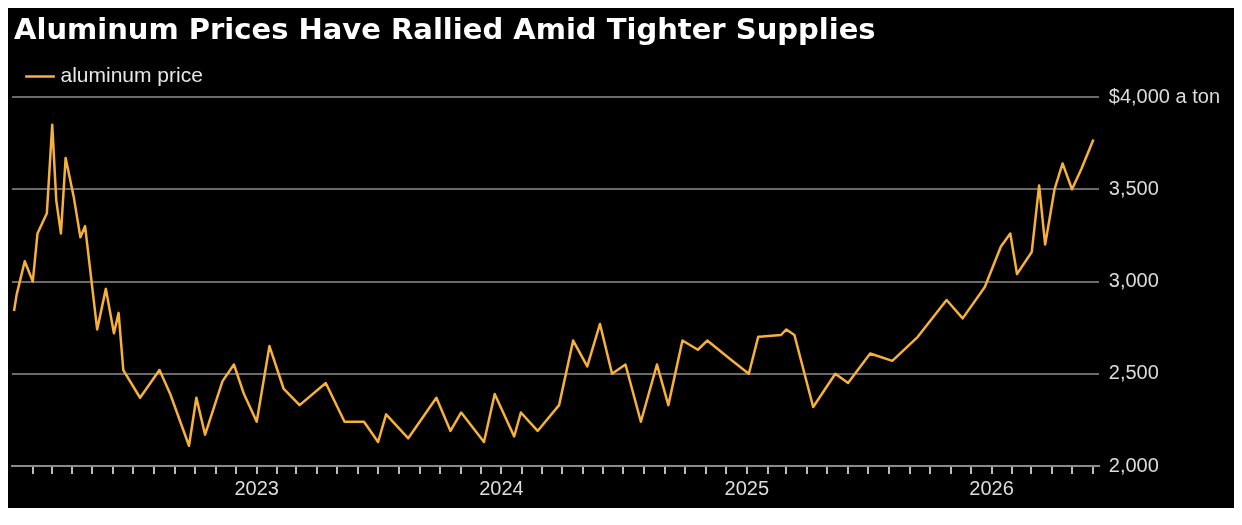 The image size is (1242, 525). Describe the element at coordinates (1133, 280) in the screenshot. I see `y-tick-label: 3,000` at that location.